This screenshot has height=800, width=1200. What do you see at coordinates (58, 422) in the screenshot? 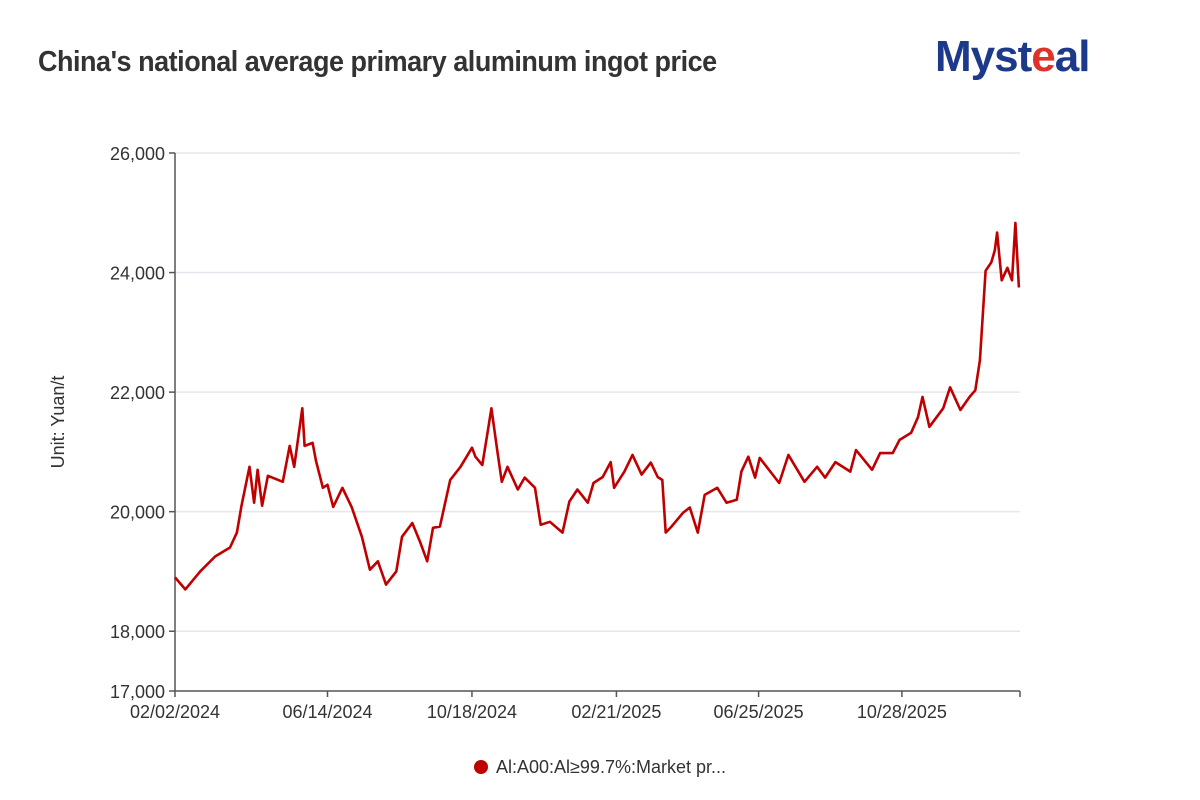
I see `y-axis-label: Unit: Yuan/t` at bounding box center [58, 422].